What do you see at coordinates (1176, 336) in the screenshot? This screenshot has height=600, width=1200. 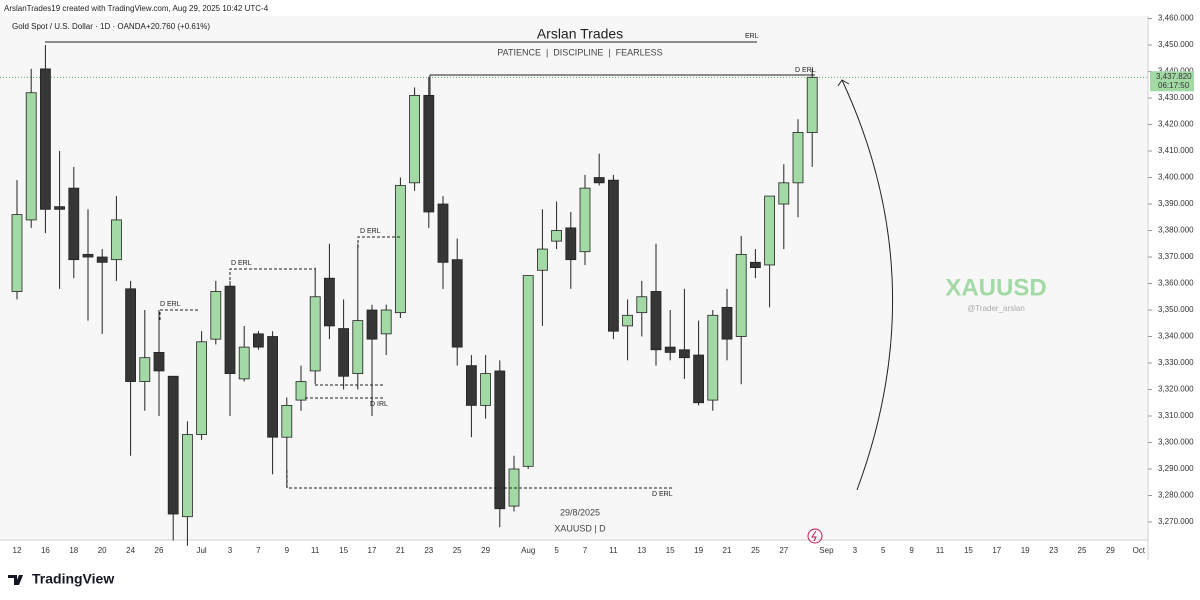 I see `y-tick-label: 3,340.000` at bounding box center [1176, 336].